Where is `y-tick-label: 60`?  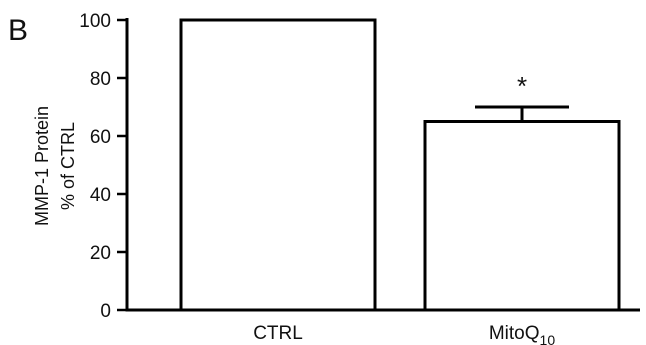 y-tick-label: 60 is located at coordinates (100, 137).